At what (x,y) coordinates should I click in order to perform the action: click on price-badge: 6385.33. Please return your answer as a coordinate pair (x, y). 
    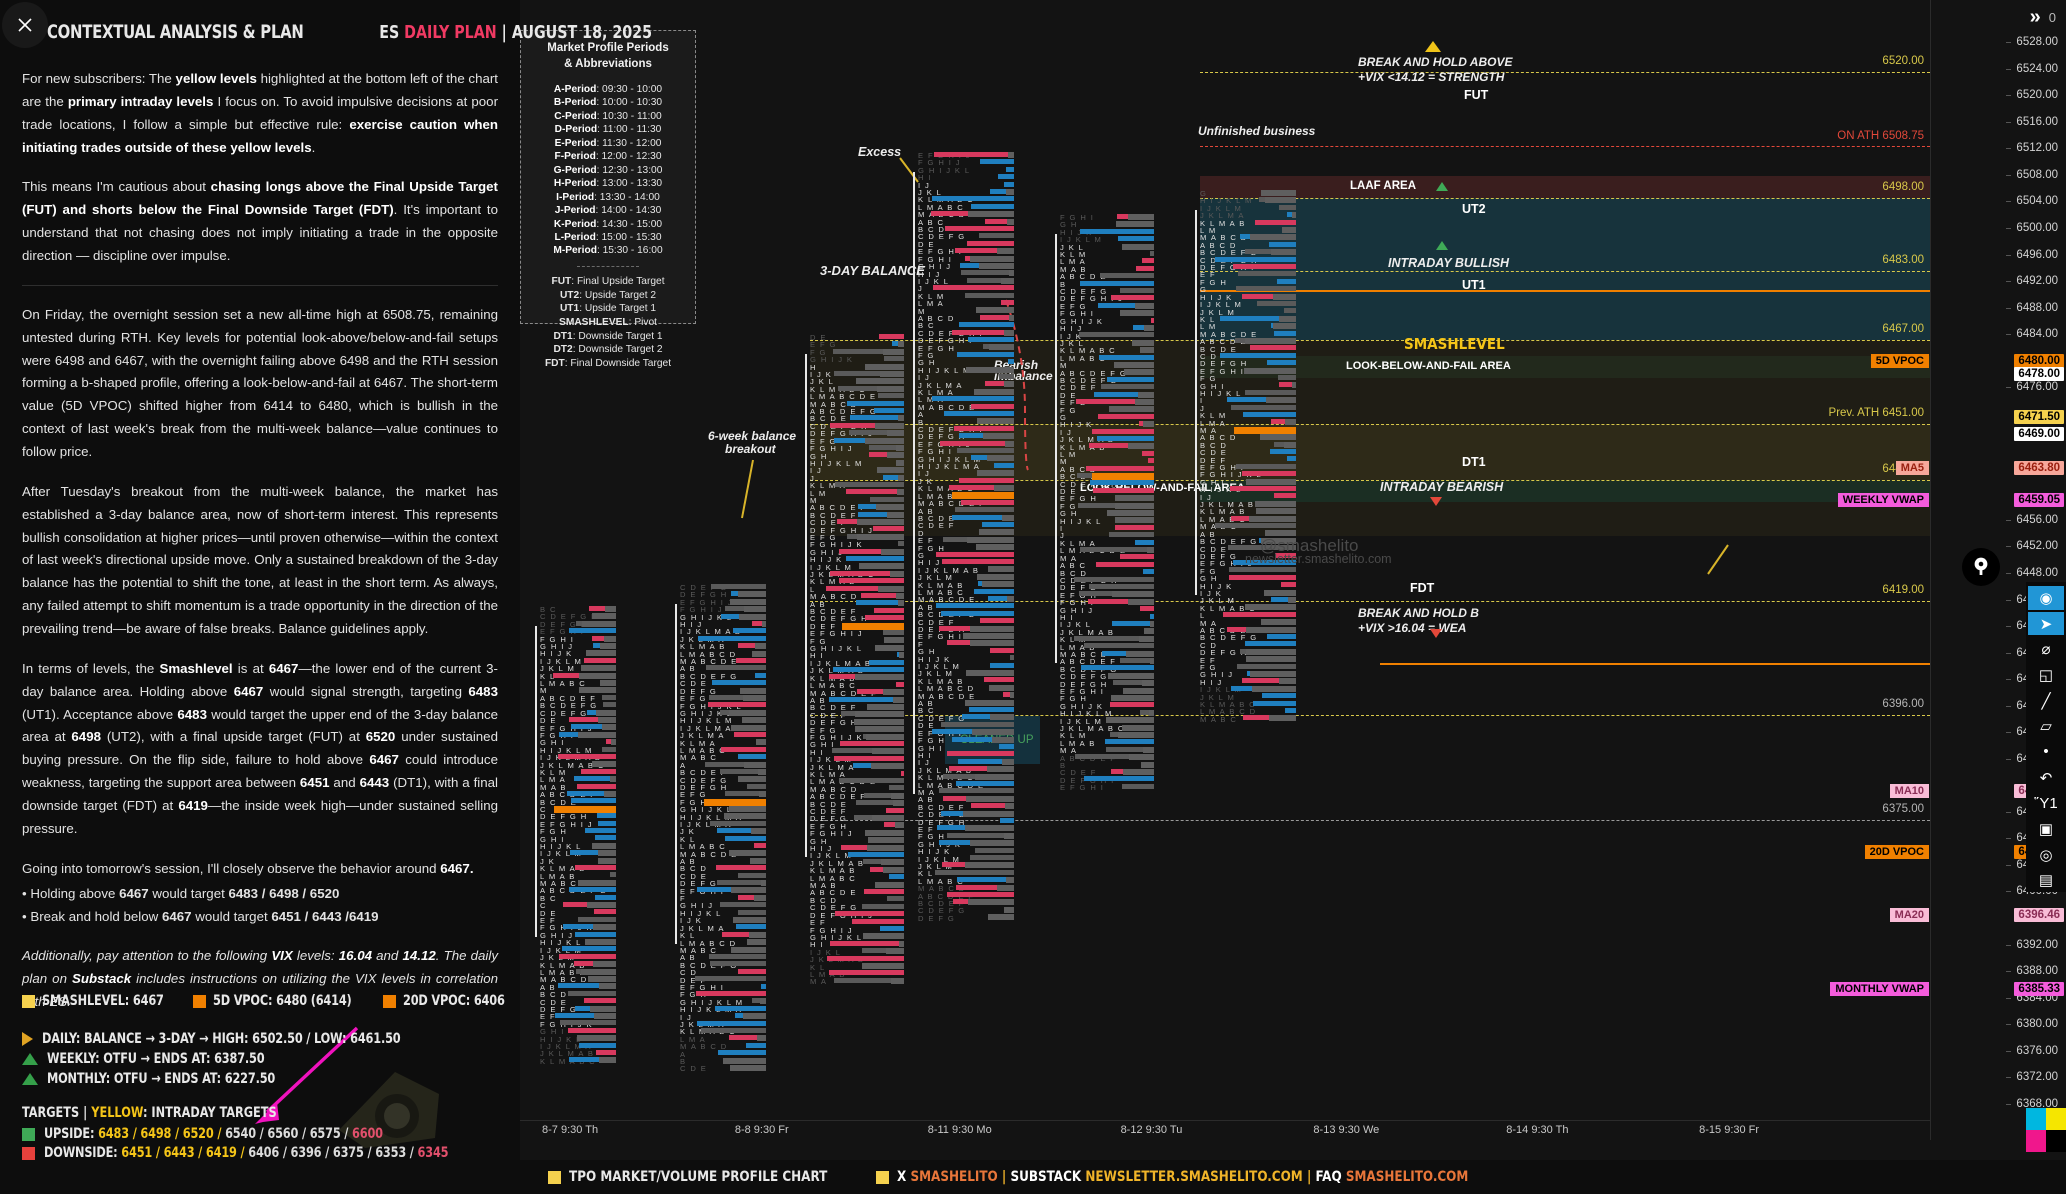
    Looking at the image, I should click on (2039, 988).